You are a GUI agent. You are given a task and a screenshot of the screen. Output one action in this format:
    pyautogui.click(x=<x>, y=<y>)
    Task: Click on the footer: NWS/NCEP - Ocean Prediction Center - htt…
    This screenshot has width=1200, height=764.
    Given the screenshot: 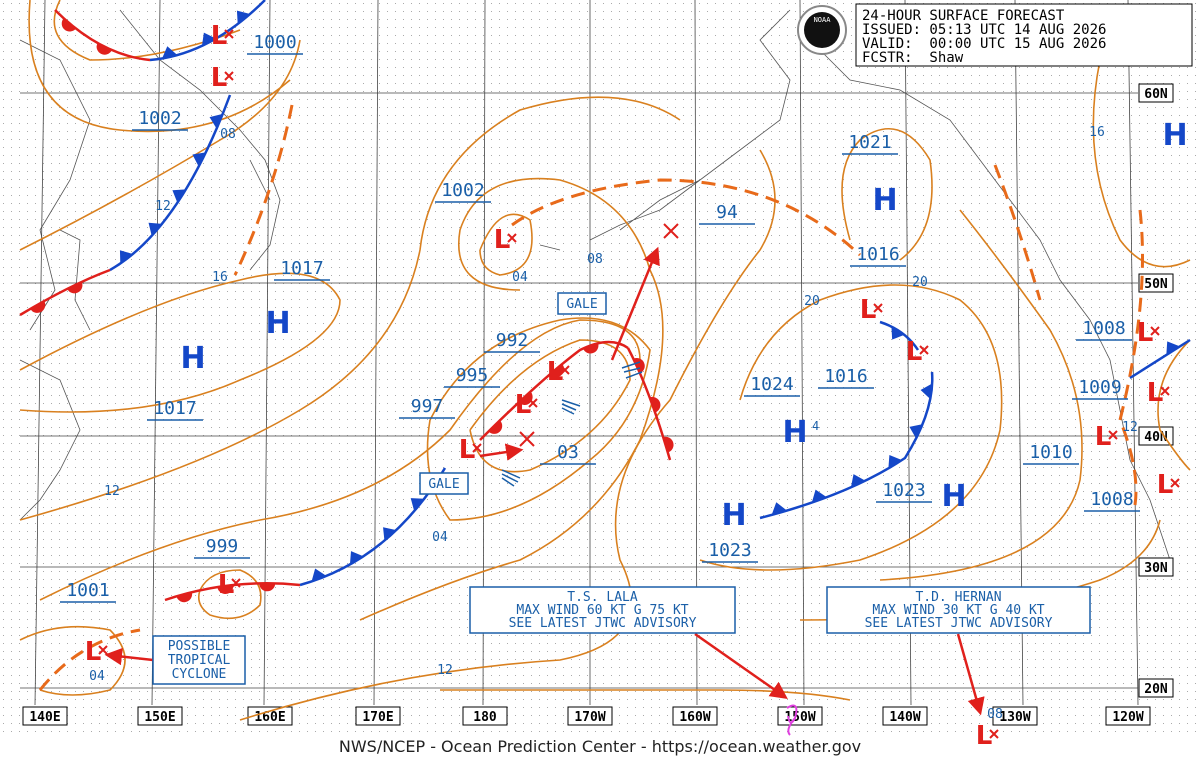 What is the action you would take?
    pyautogui.click(x=600, y=746)
    